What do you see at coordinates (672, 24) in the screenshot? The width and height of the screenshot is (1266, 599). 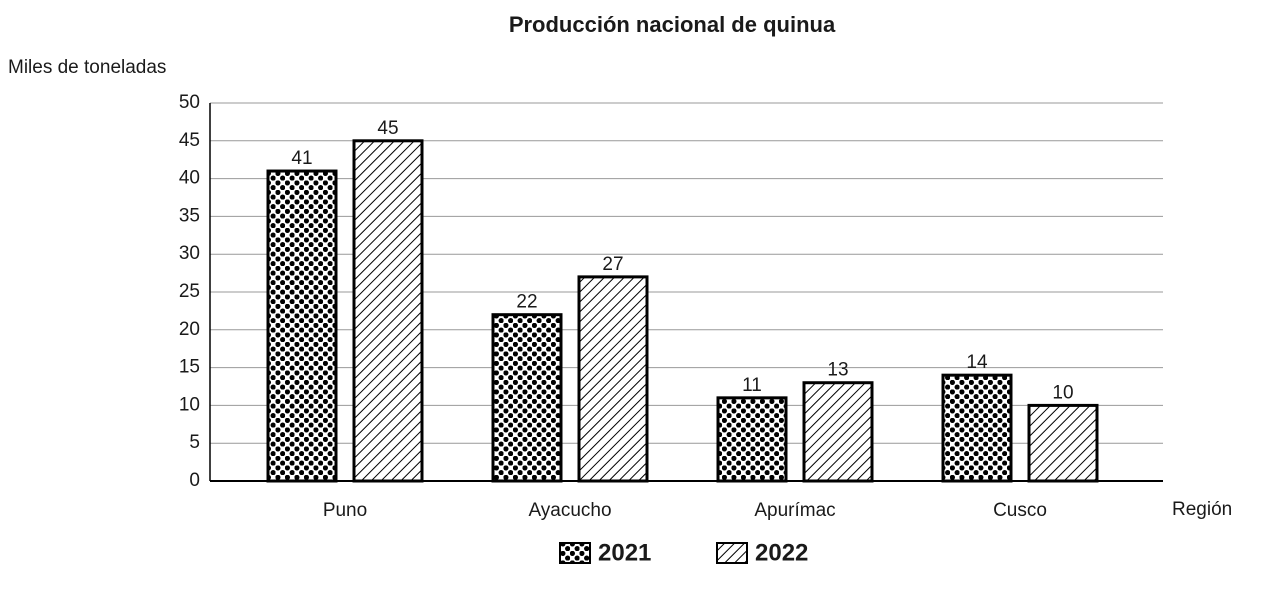 I see `chart-title: Producción nacional de quinua` at bounding box center [672, 24].